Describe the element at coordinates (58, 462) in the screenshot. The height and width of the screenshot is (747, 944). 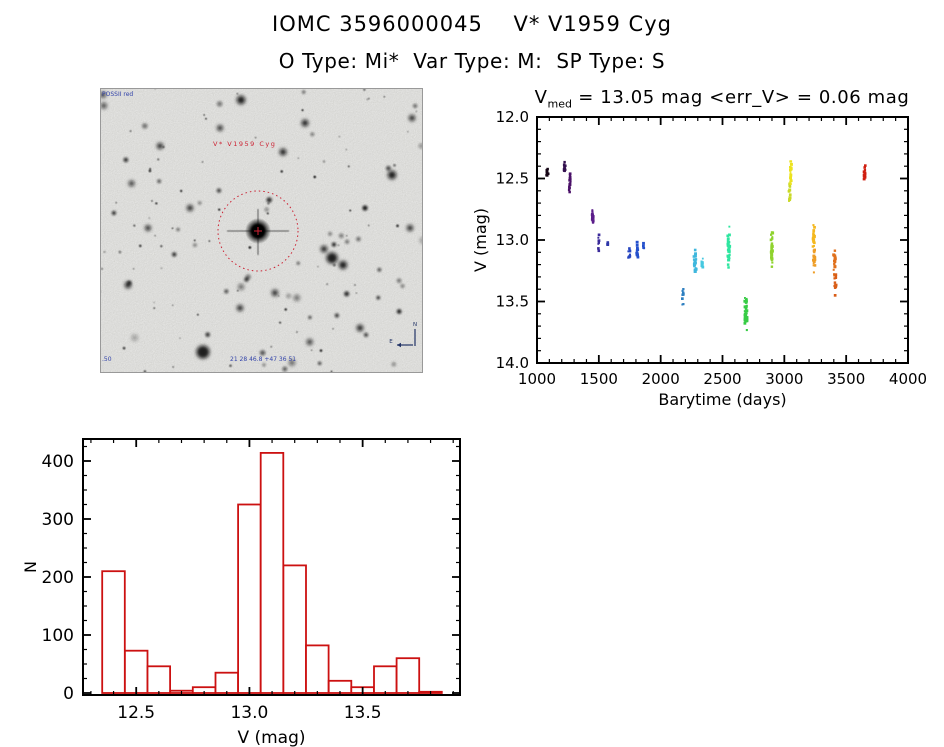
I see `tick-label: 400` at that location.